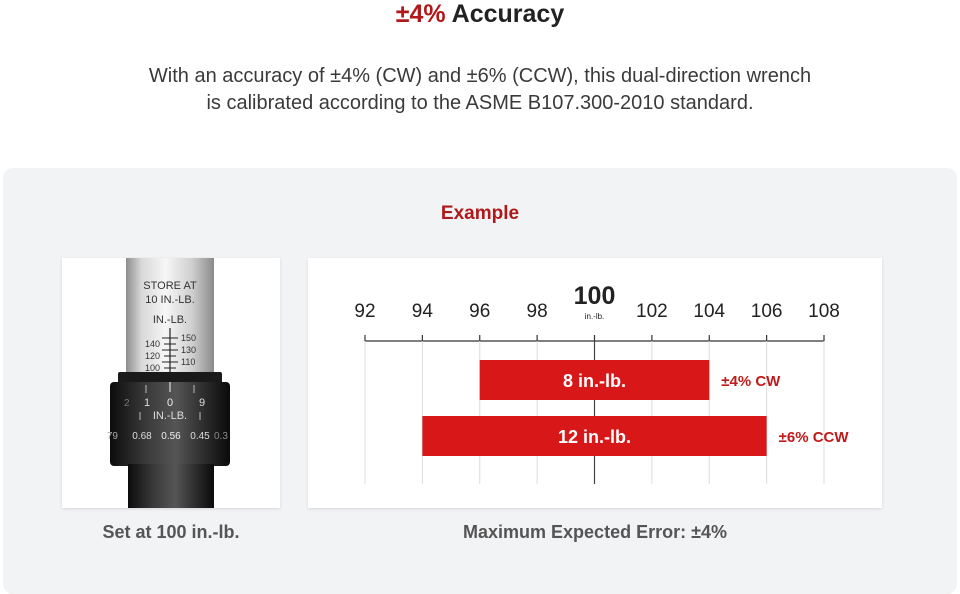 This screenshot has width=960, height=594. Describe the element at coordinates (751, 381) in the screenshot. I see `range-side-label-0: ±4% CW` at that location.